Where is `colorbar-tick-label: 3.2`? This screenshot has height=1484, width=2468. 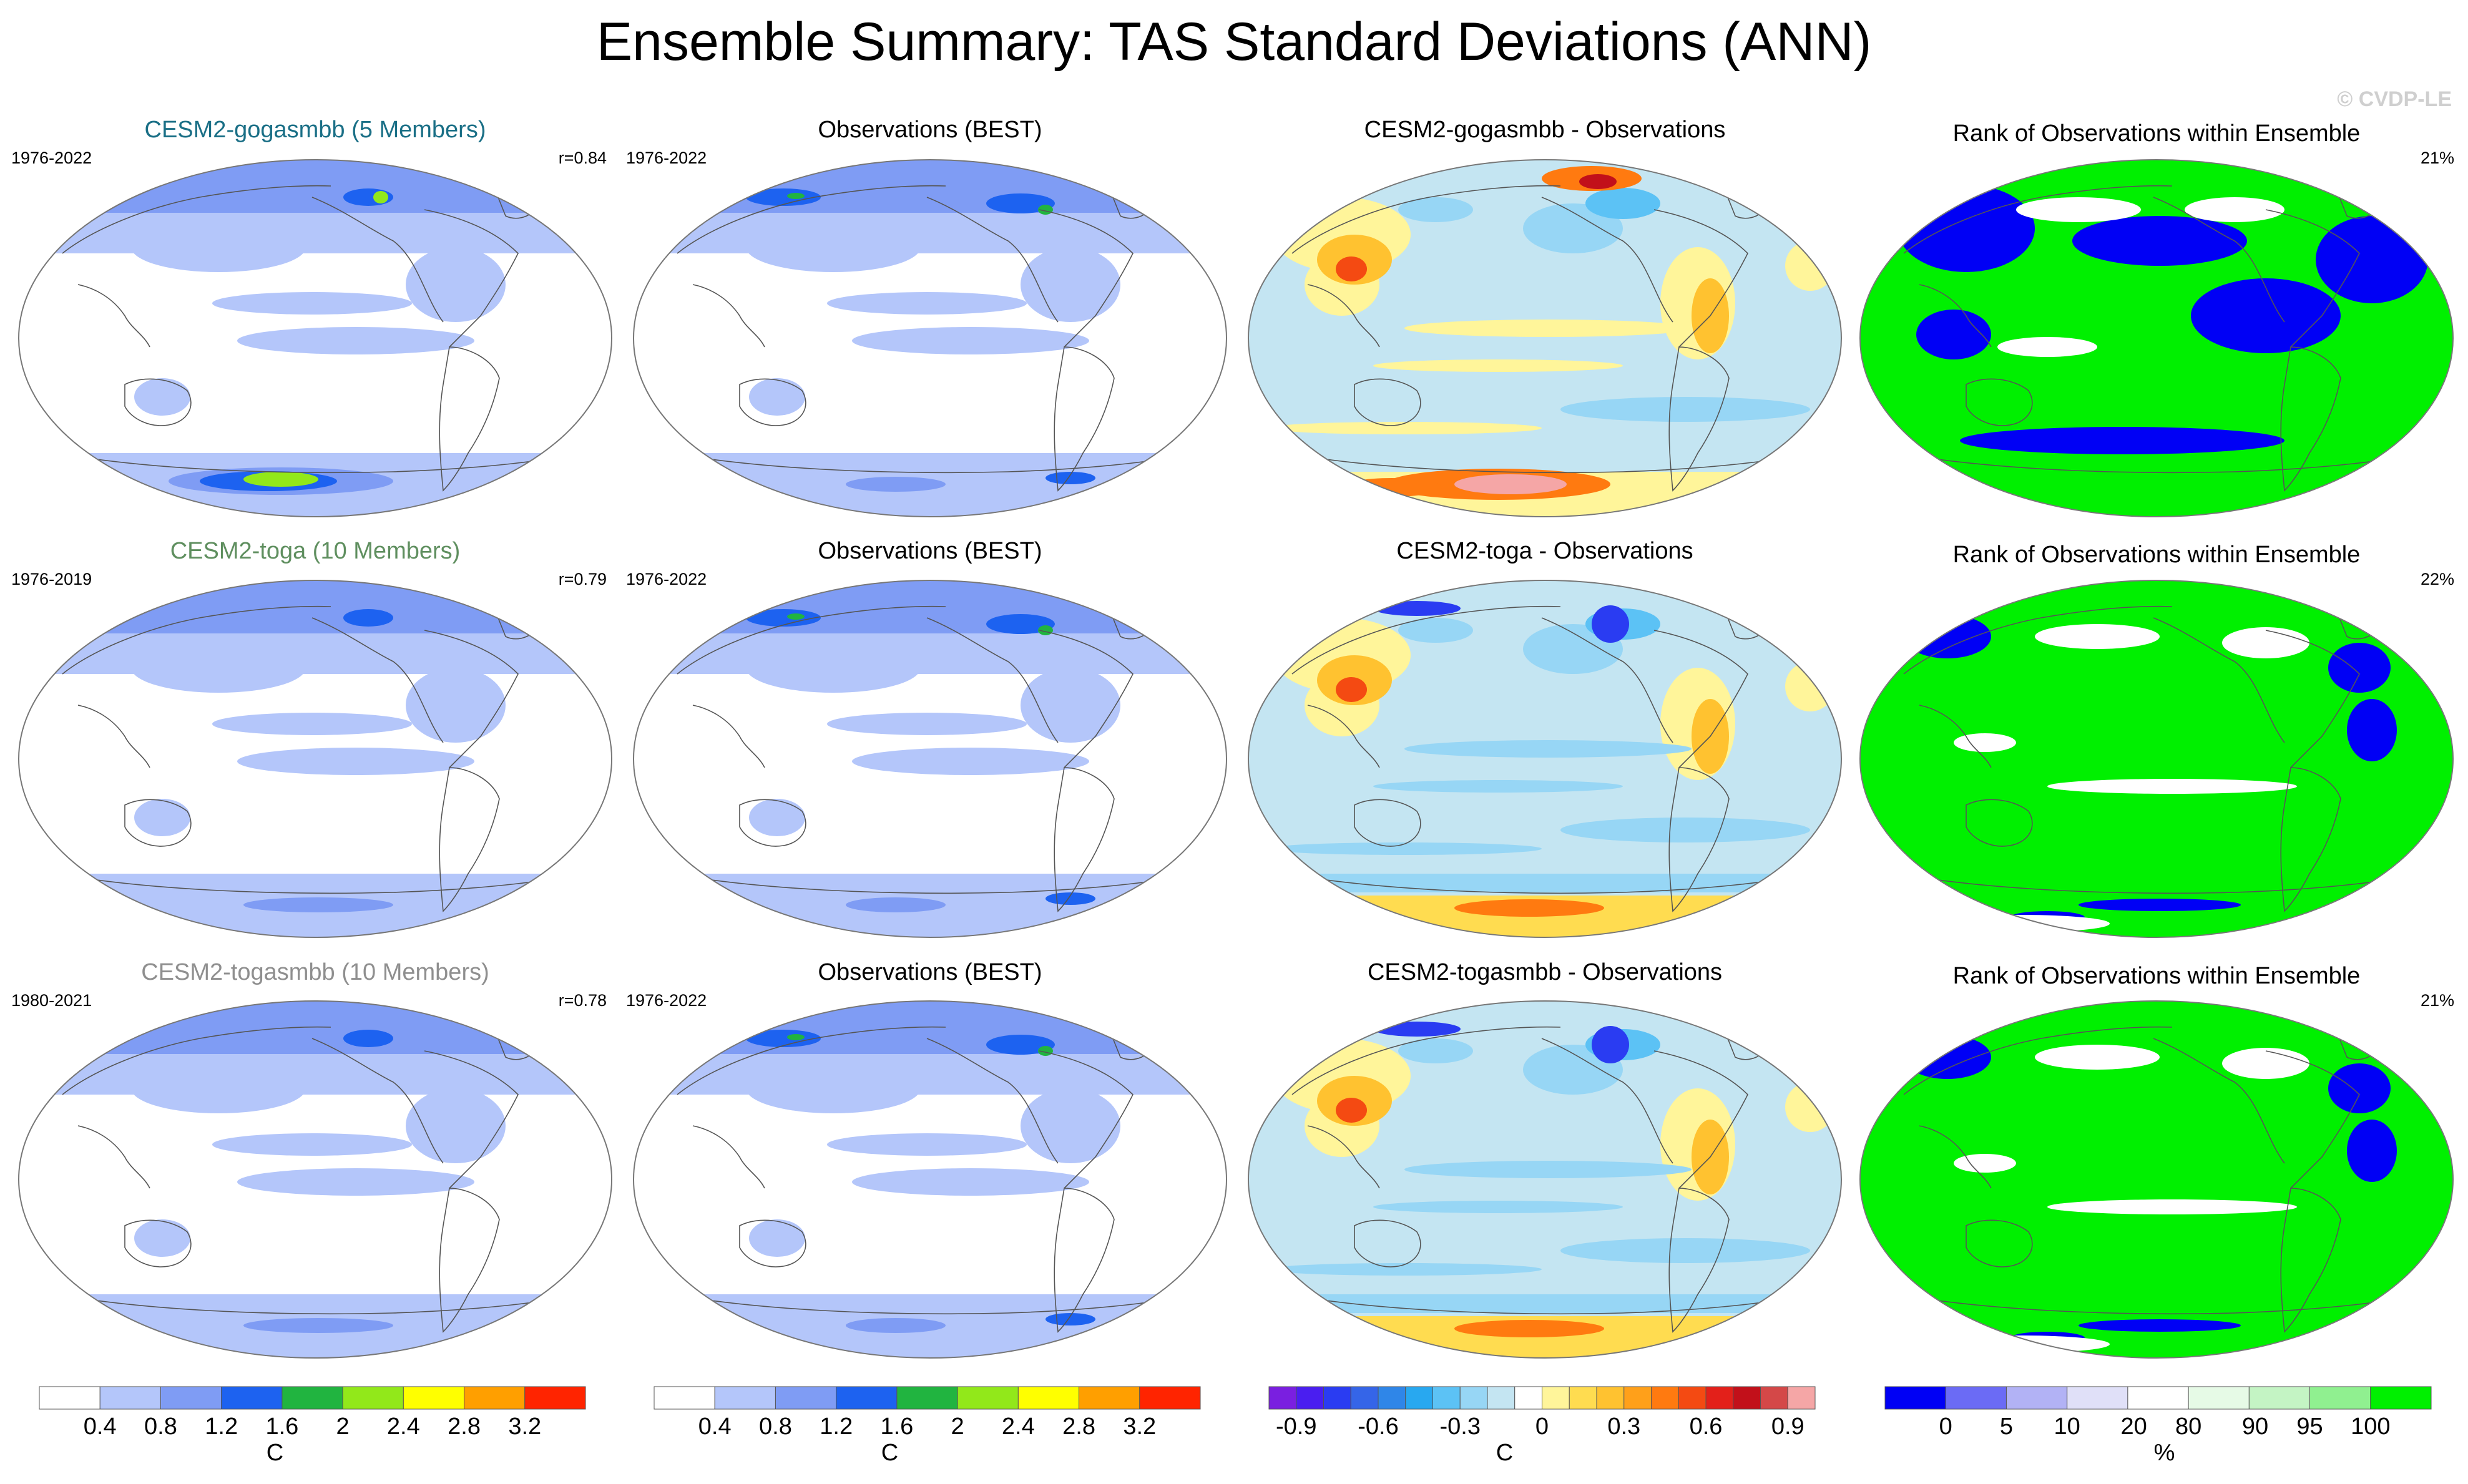
colorbar-tick-label: 3.2 is located at coordinates (1139, 1426).